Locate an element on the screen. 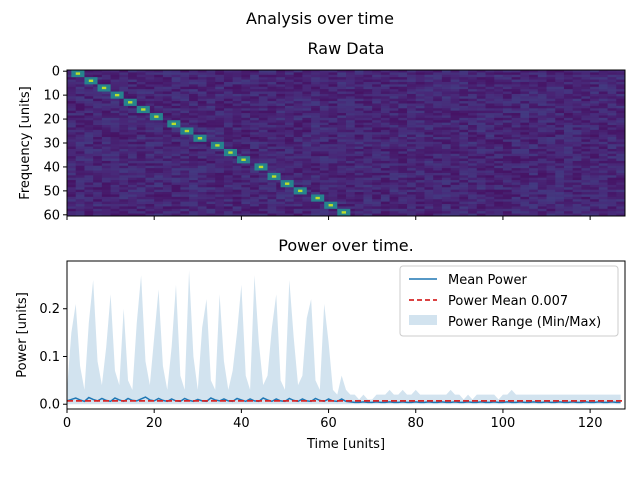 This screenshot has height=480, width=640. power-y-tick-label: 0.0 is located at coordinates (49, 405).